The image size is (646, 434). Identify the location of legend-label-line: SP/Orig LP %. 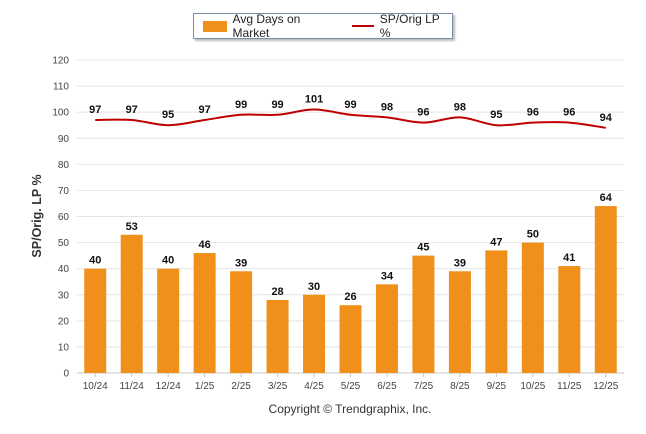
(409, 26).